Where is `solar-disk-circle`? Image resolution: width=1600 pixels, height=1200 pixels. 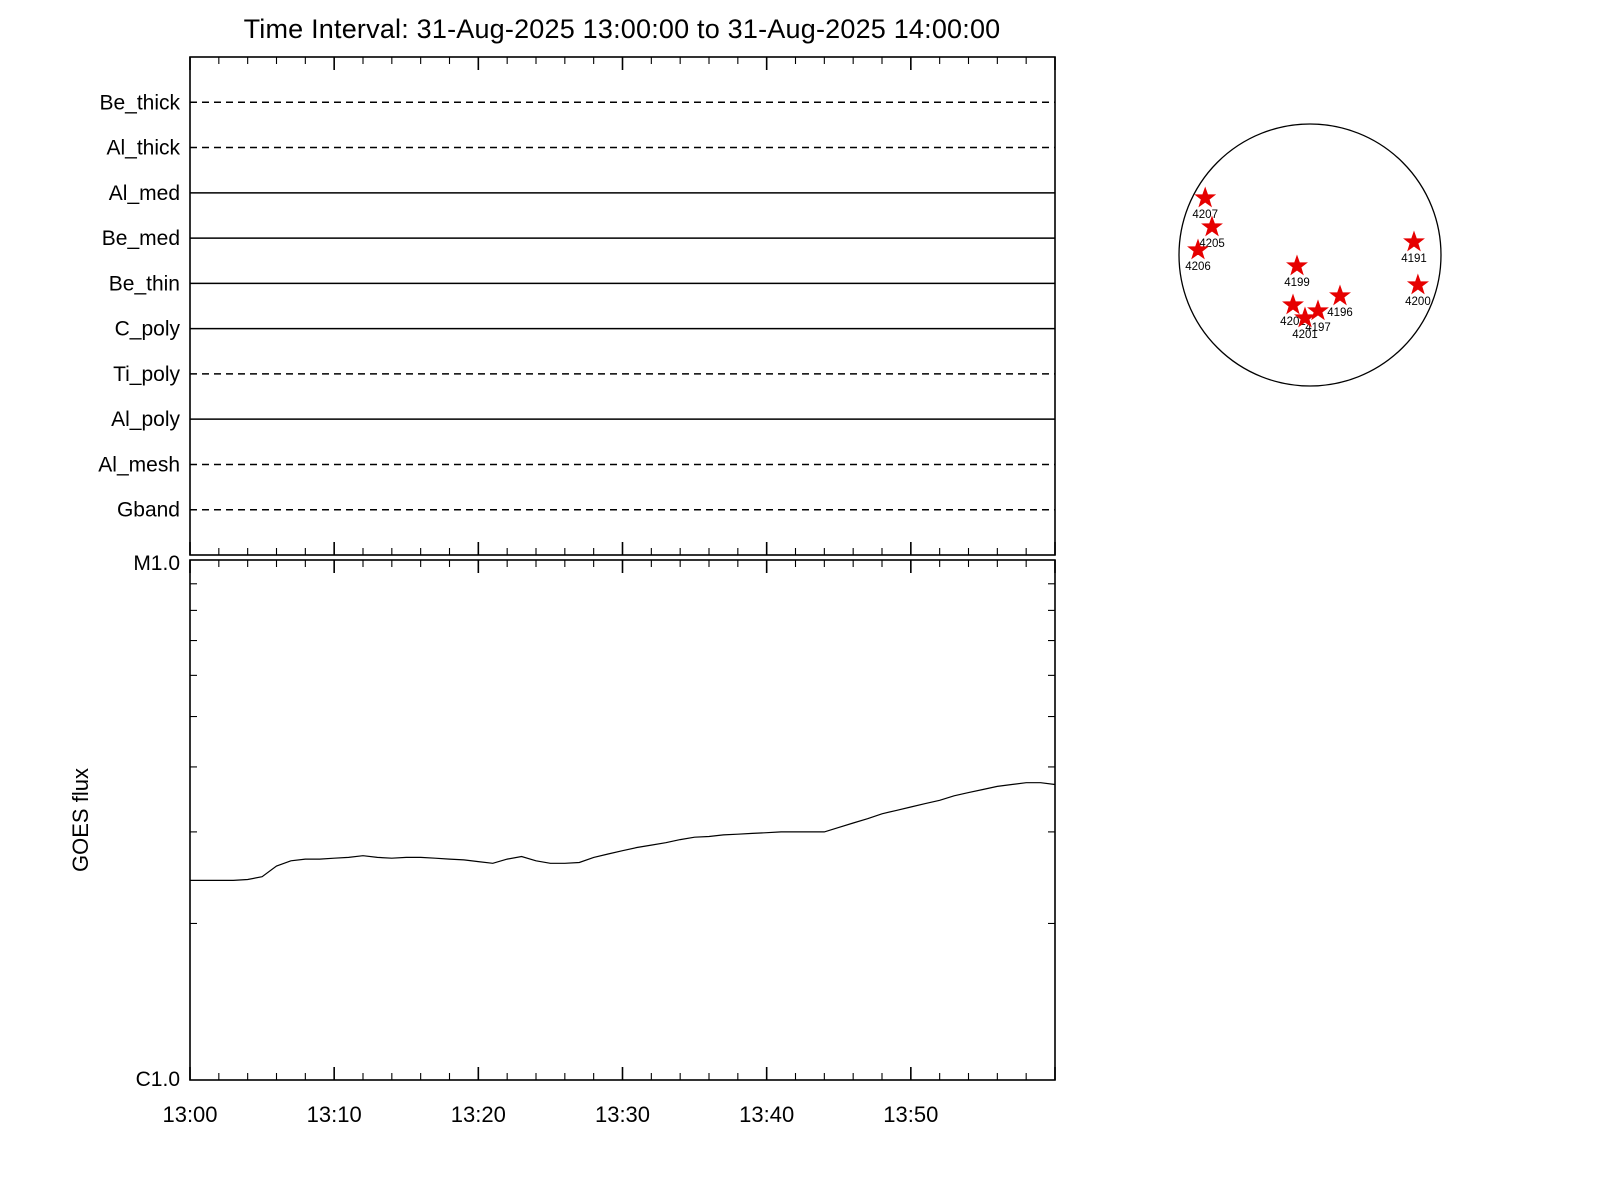 solar-disk-circle is located at coordinates (1310, 255).